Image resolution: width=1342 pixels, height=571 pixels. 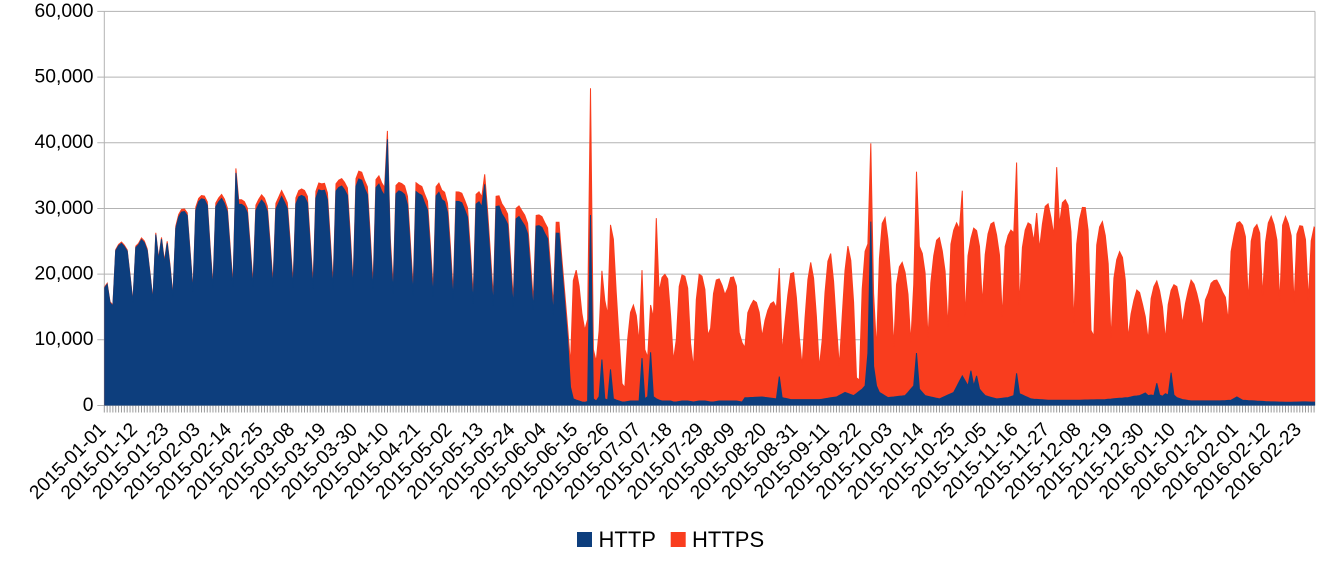 What do you see at coordinates (728, 539) in the screenshot?
I see `svg-text: HTTPS` at bounding box center [728, 539].